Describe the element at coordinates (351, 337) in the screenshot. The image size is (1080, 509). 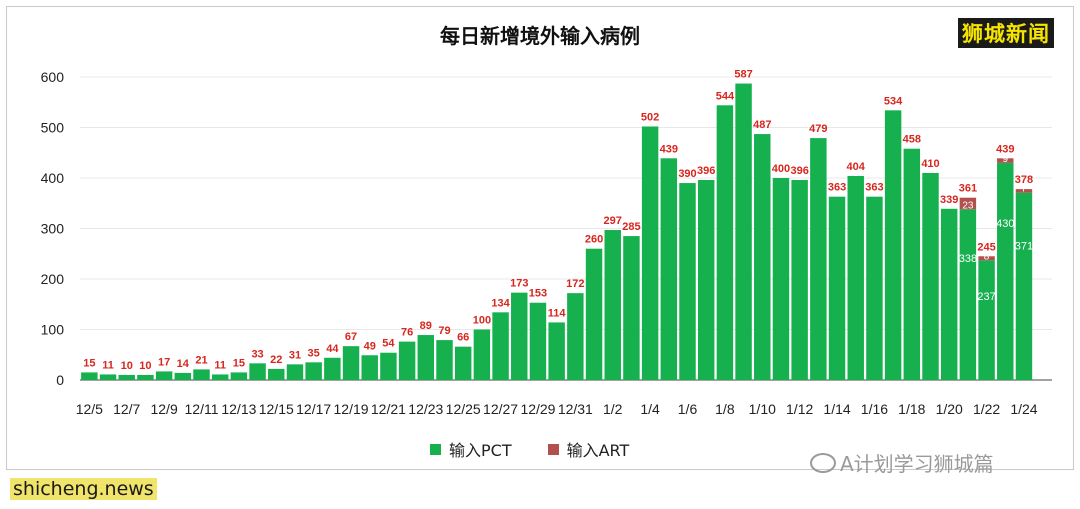
I see `data-label-total: 67` at that location.